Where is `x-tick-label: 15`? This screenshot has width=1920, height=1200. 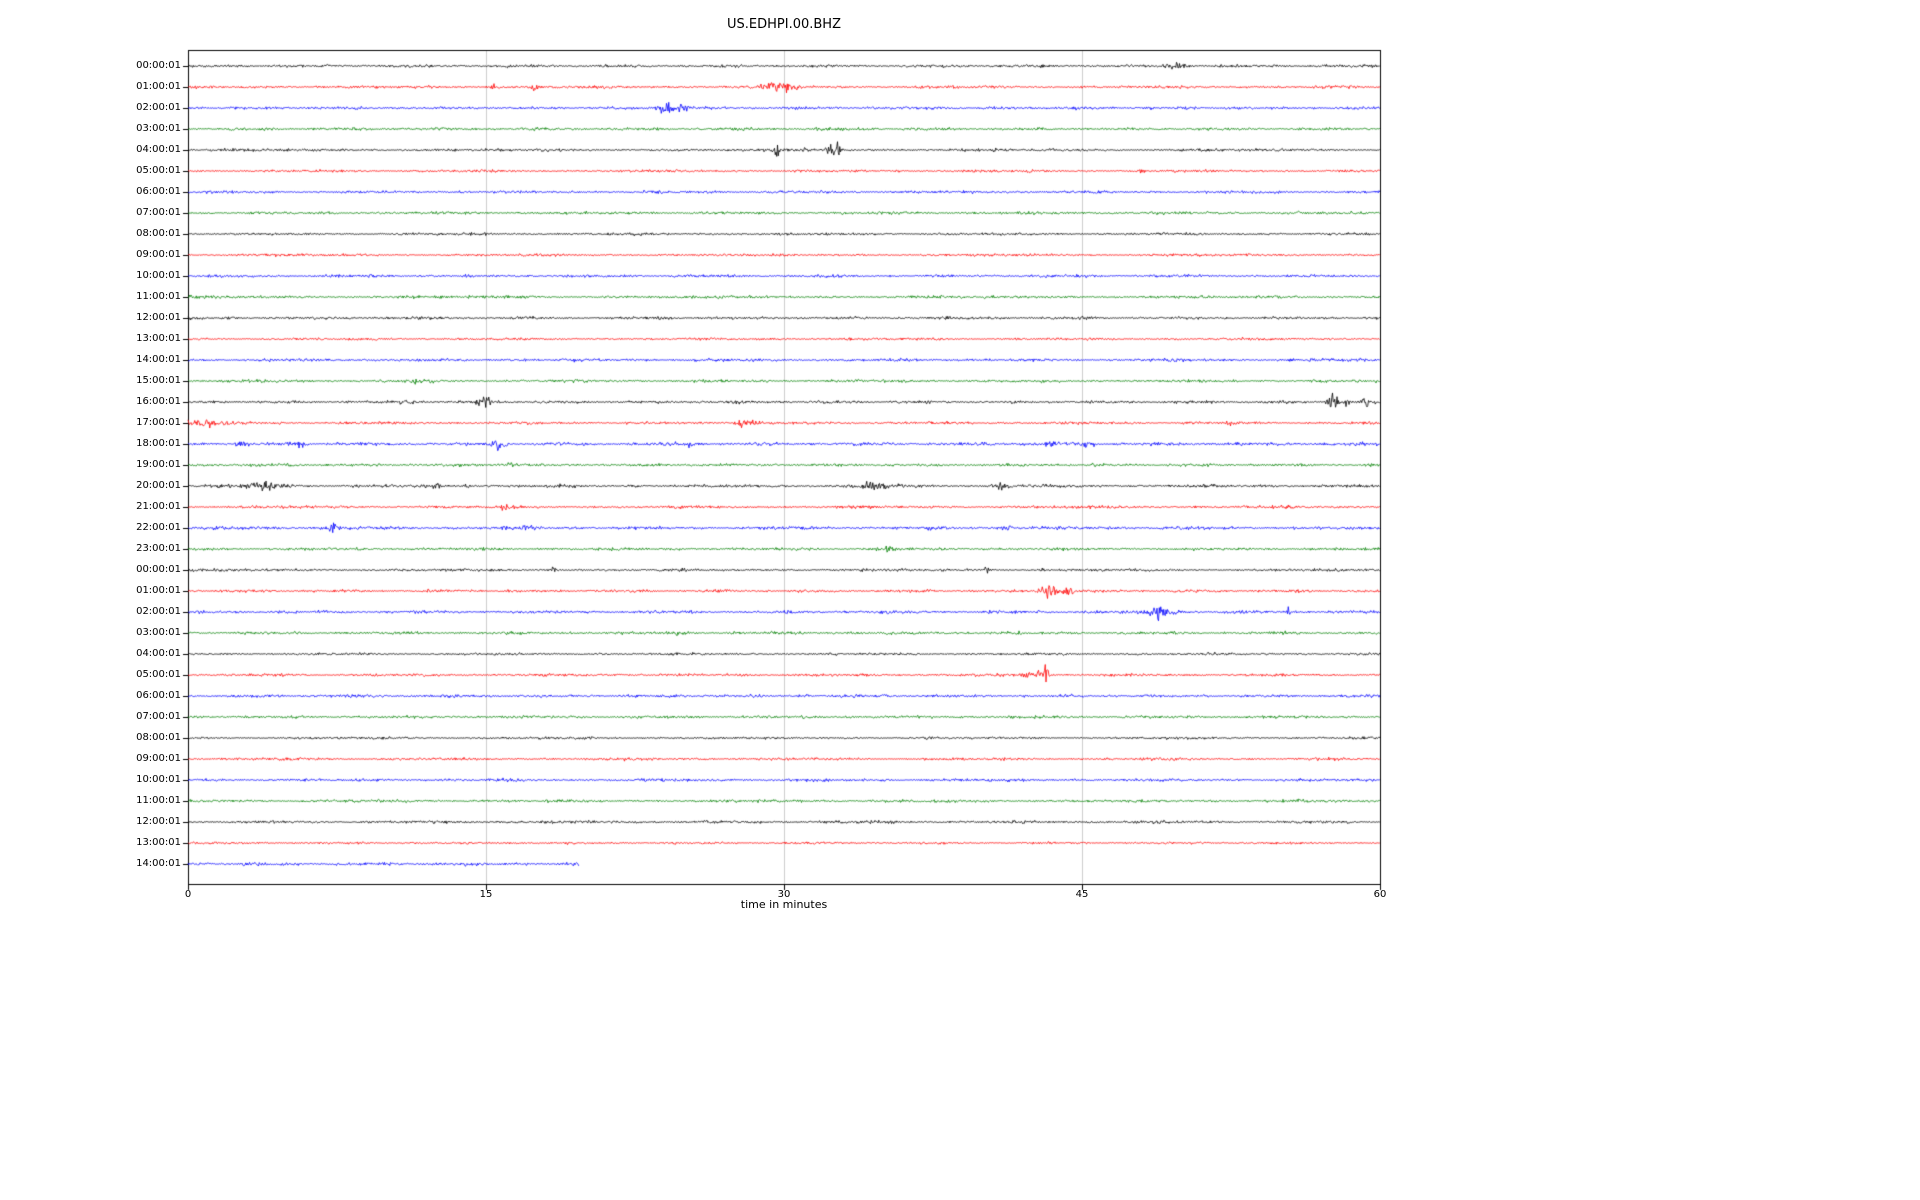
x-tick-label: 15 is located at coordinates (486, 894).